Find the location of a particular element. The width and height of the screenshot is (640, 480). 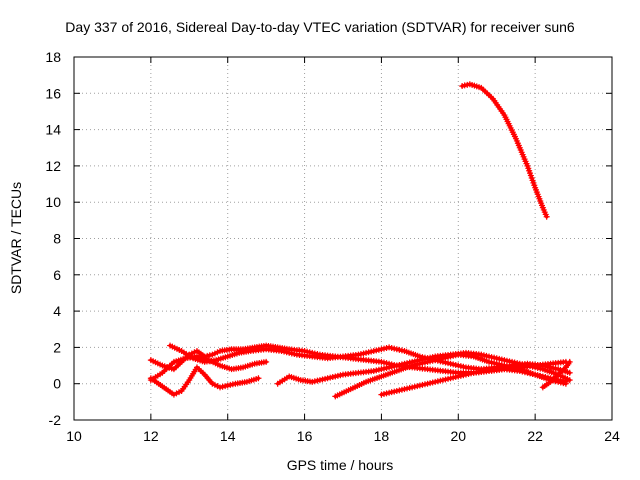

x-tick-label: 14 is located at coordinates (228, 436).